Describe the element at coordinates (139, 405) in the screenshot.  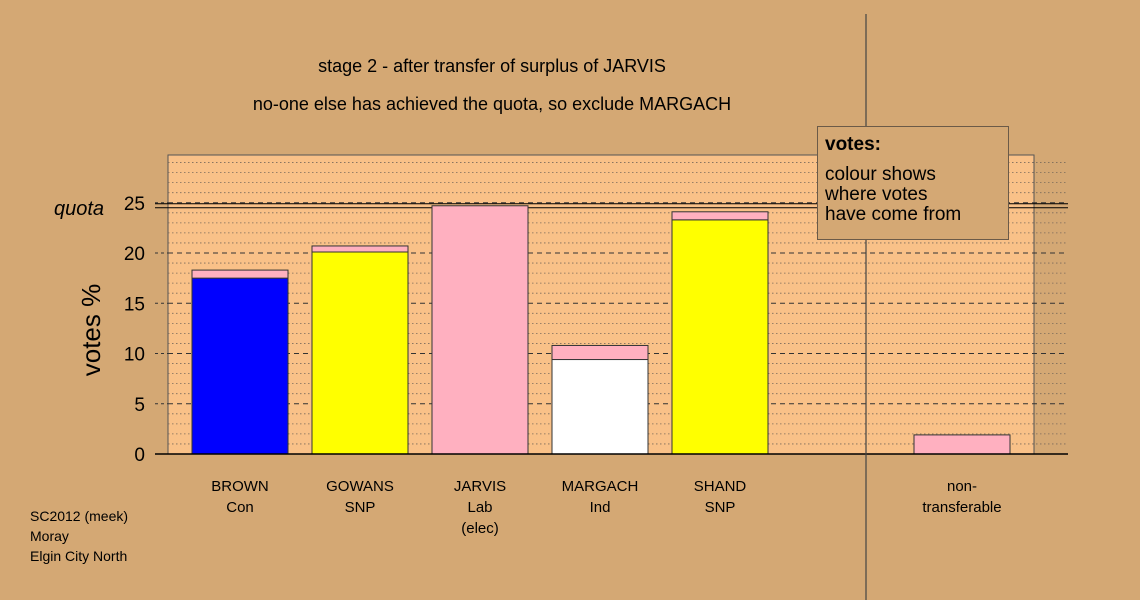
I see `y-tick-label: 5` at that location.